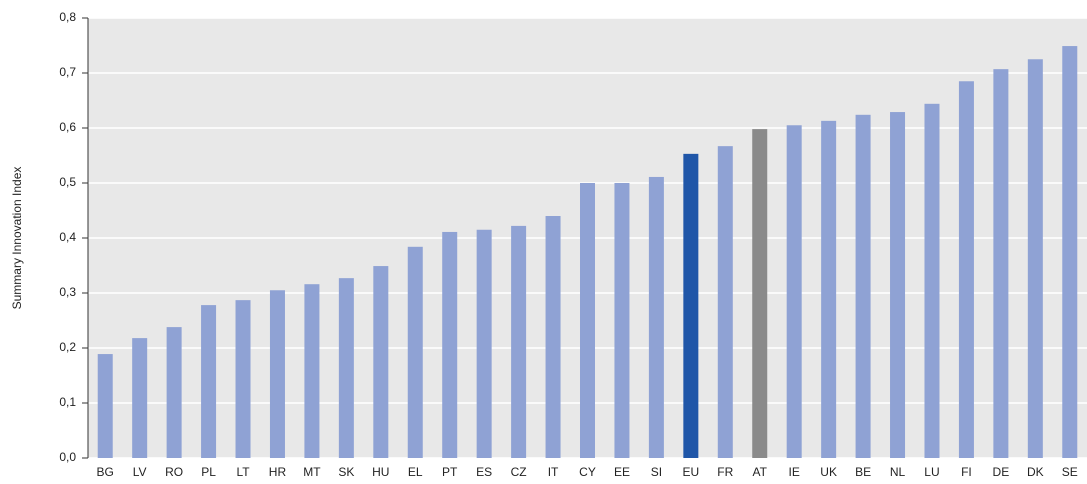 This screenshot has height=484, width=1087. Describe the element at coordinates (208, 472) in the screenshot. I see `x-tick-label: PL` at that location.